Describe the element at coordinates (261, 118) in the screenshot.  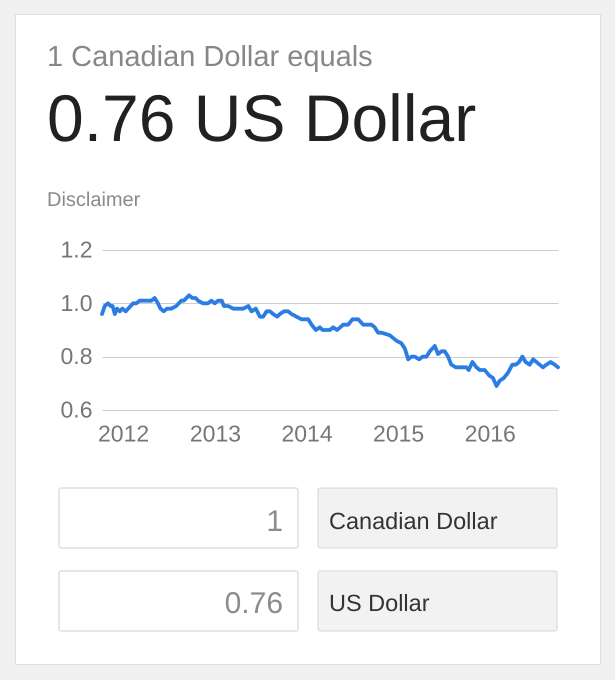
I see `chart-subtitle: 0.76 US Dollar` at that location.